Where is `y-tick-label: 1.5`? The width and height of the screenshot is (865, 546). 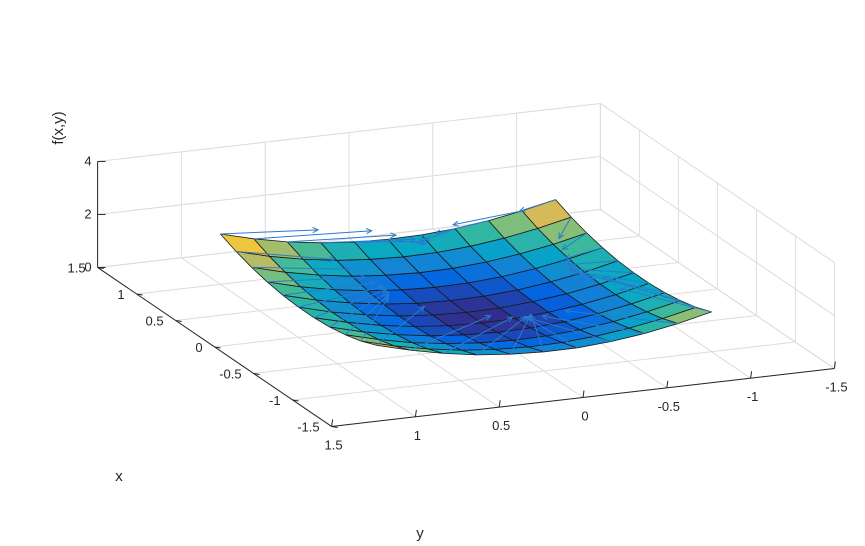
y-tick-label: 1.5 is located at coordinates (334, 444).